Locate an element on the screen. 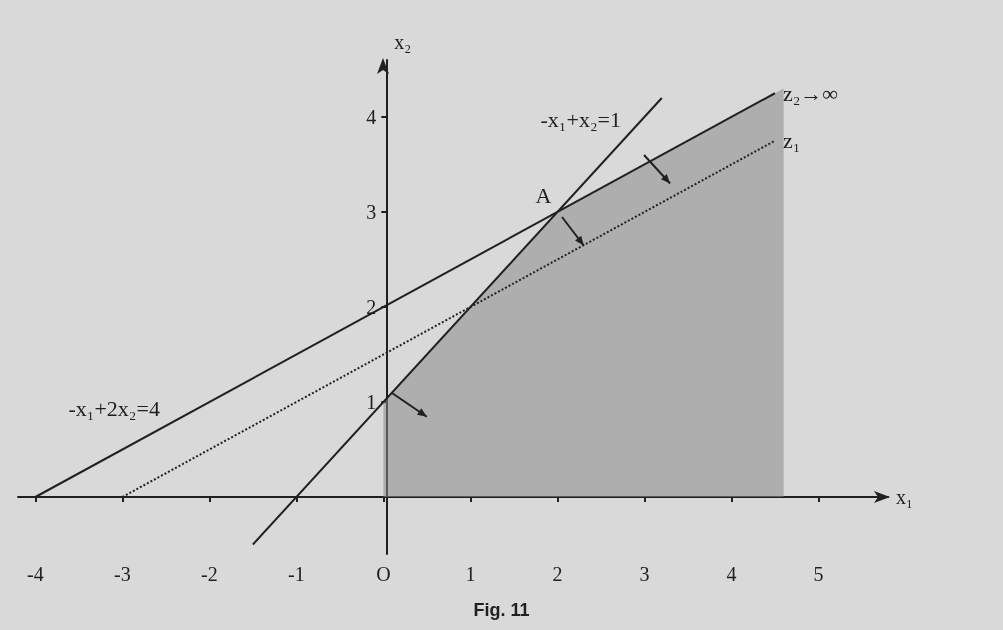 The height and width of the screenshot is (630, 1003). x-tick-label: 1 is located at coordinates (470, 574).